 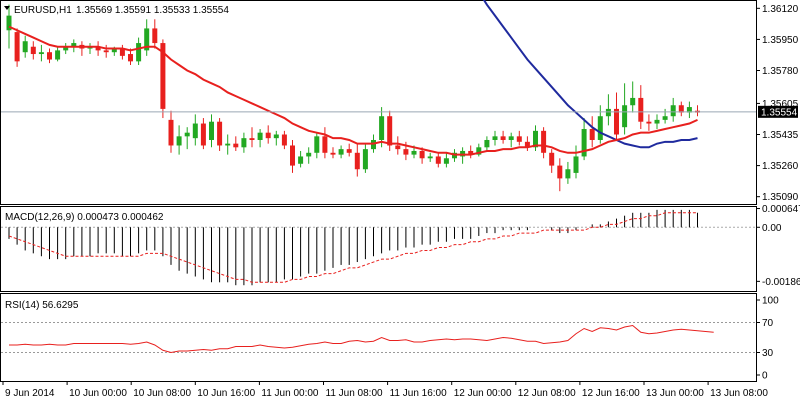 What do you see at coordinates (361, 339) in the screenshot?
I see `rsi-line` at bounding box center [361, 339].